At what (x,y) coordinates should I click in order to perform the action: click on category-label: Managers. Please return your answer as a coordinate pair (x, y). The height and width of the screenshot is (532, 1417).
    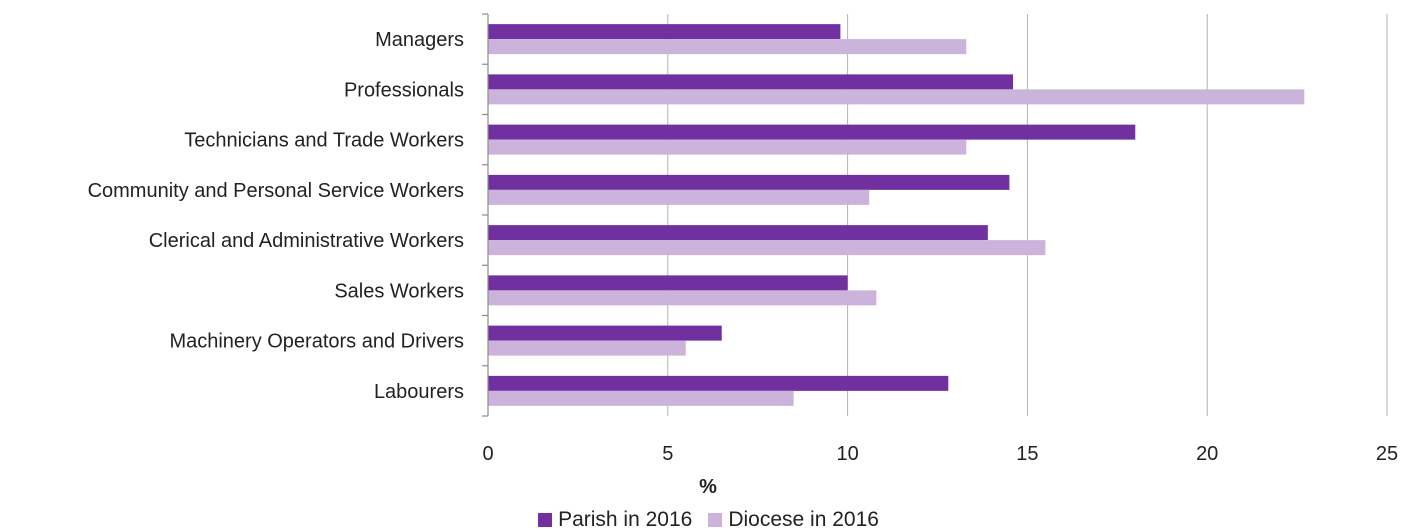
    Looking at the image, I should click on (419, 40).